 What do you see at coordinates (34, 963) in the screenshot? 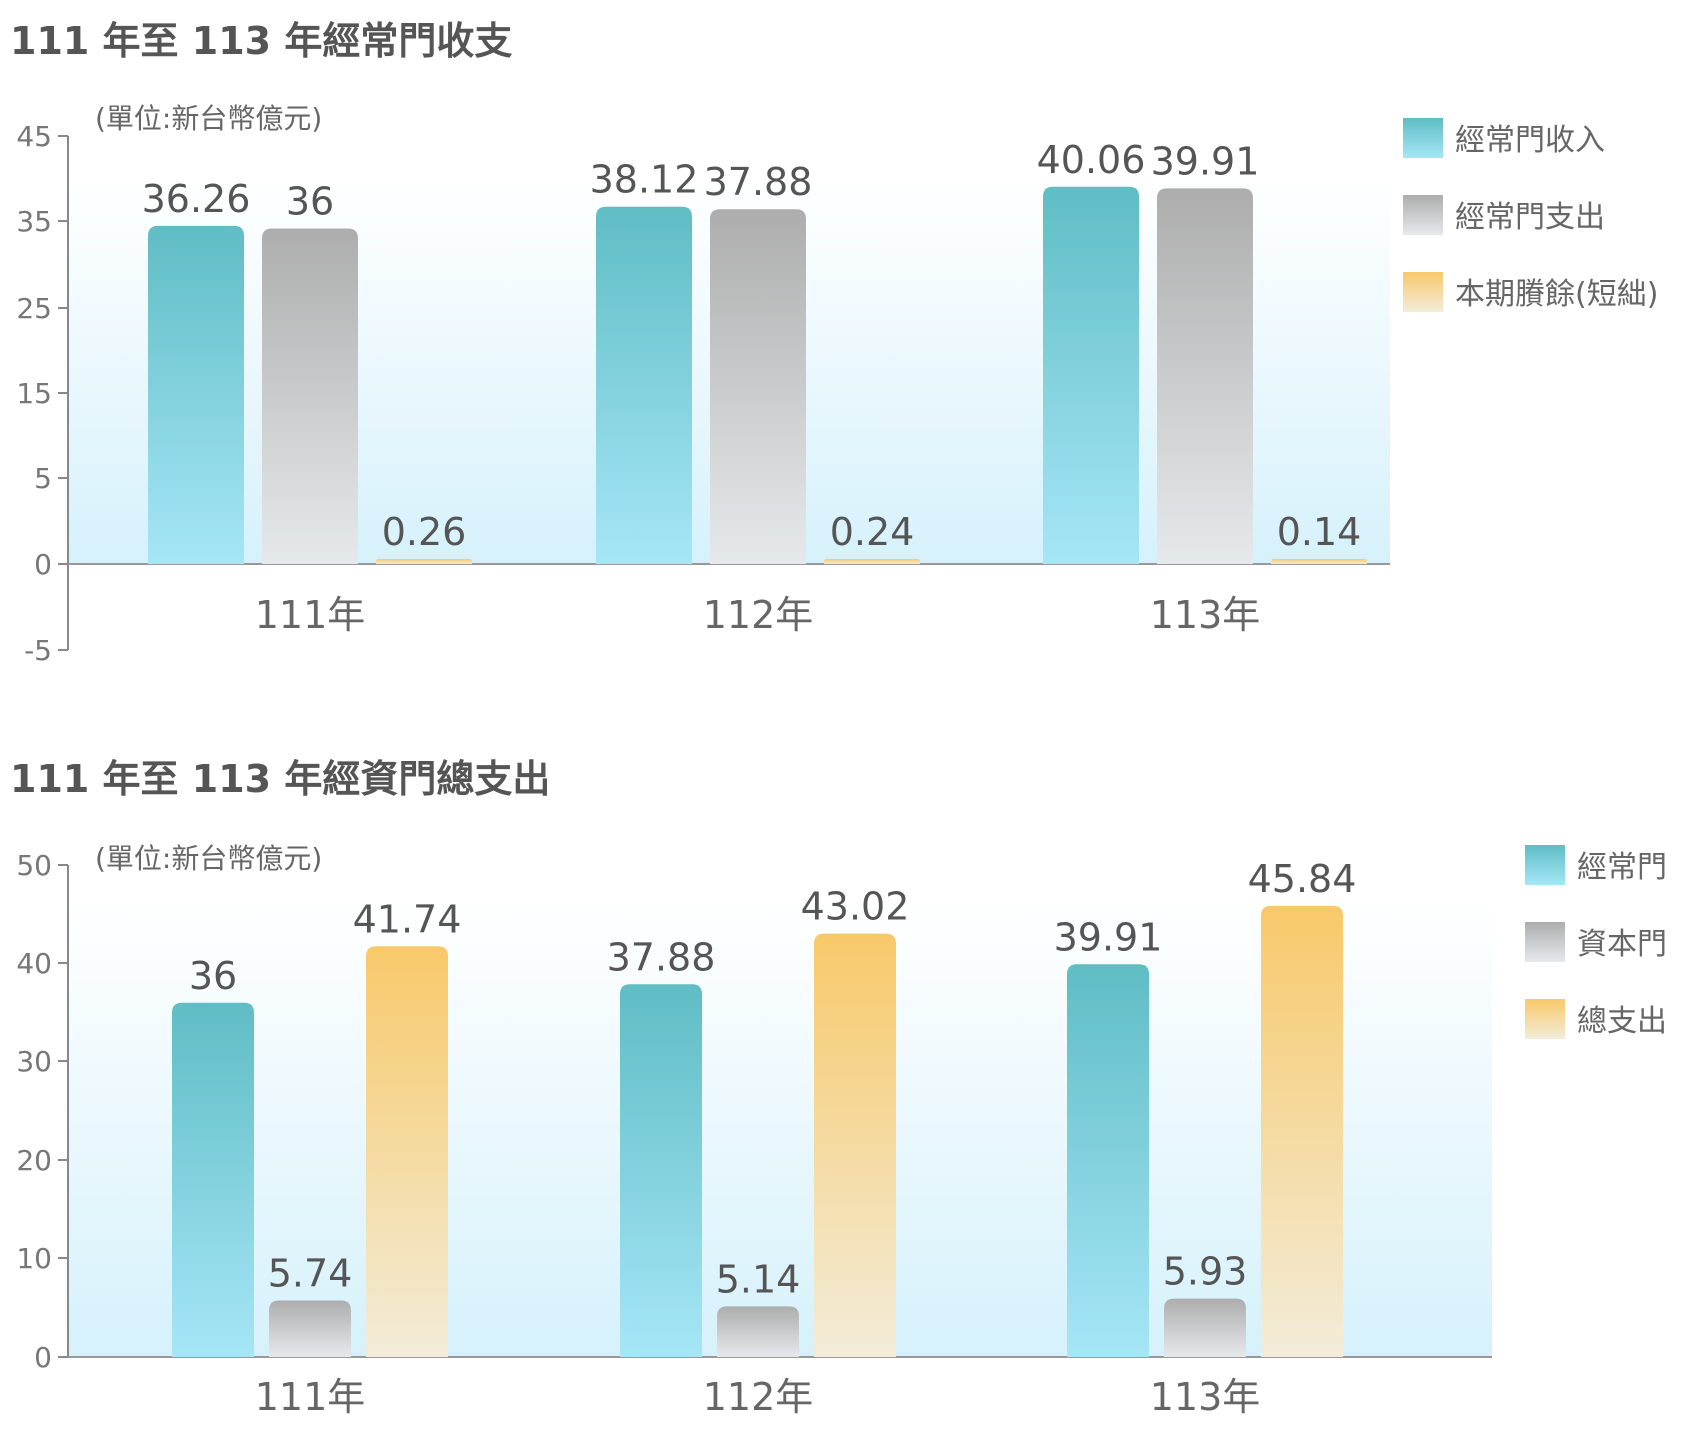
I see `y-tick-label: 40` at bounding box center [34, 963].